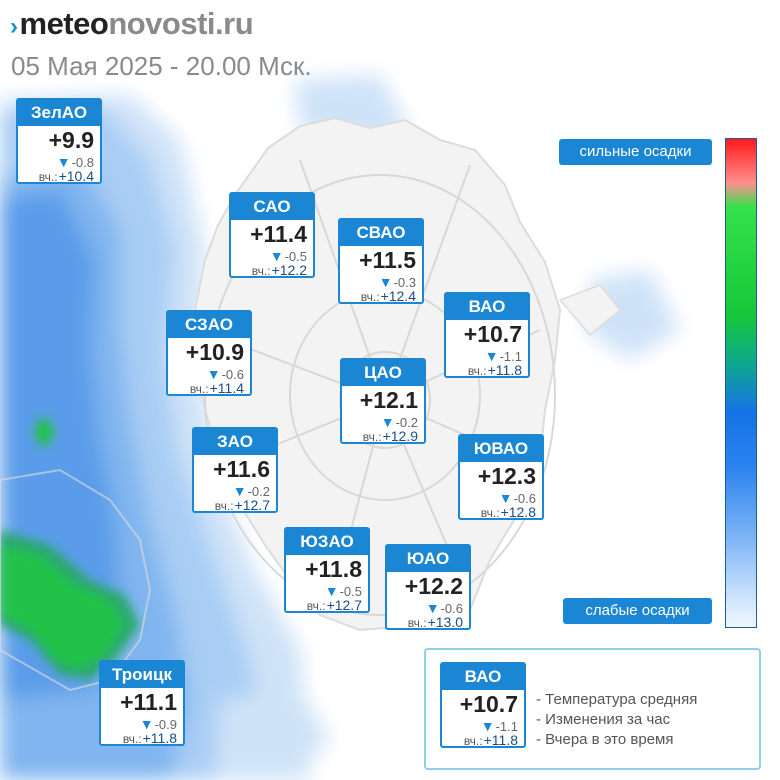  I want to click on district-temperature: +11.5, so click(387, 260).